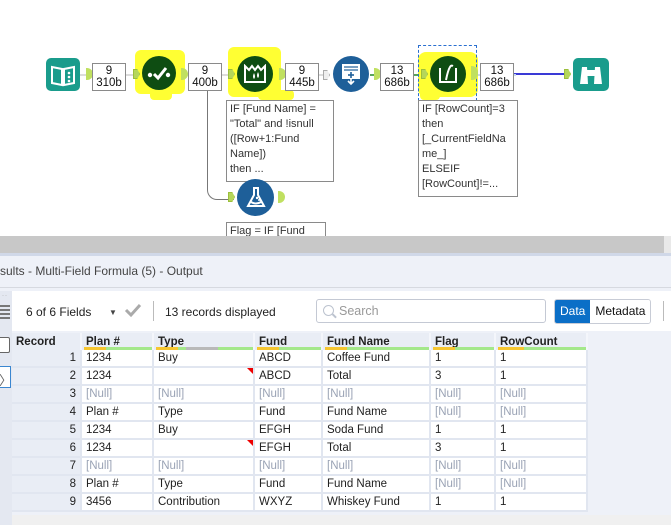  Describe the element at coordinates (6, 377) in the screenshot. I see `tag-view-icon: 〉` at that location.